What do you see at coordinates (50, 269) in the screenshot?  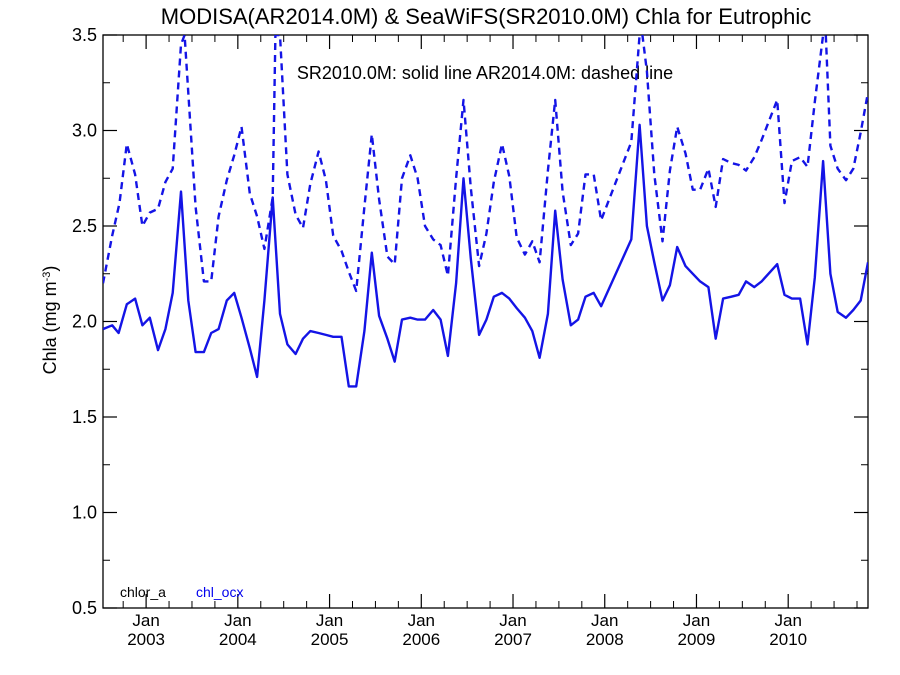 I see `y-axis-label-close: )` at bounding box center [50, 269].